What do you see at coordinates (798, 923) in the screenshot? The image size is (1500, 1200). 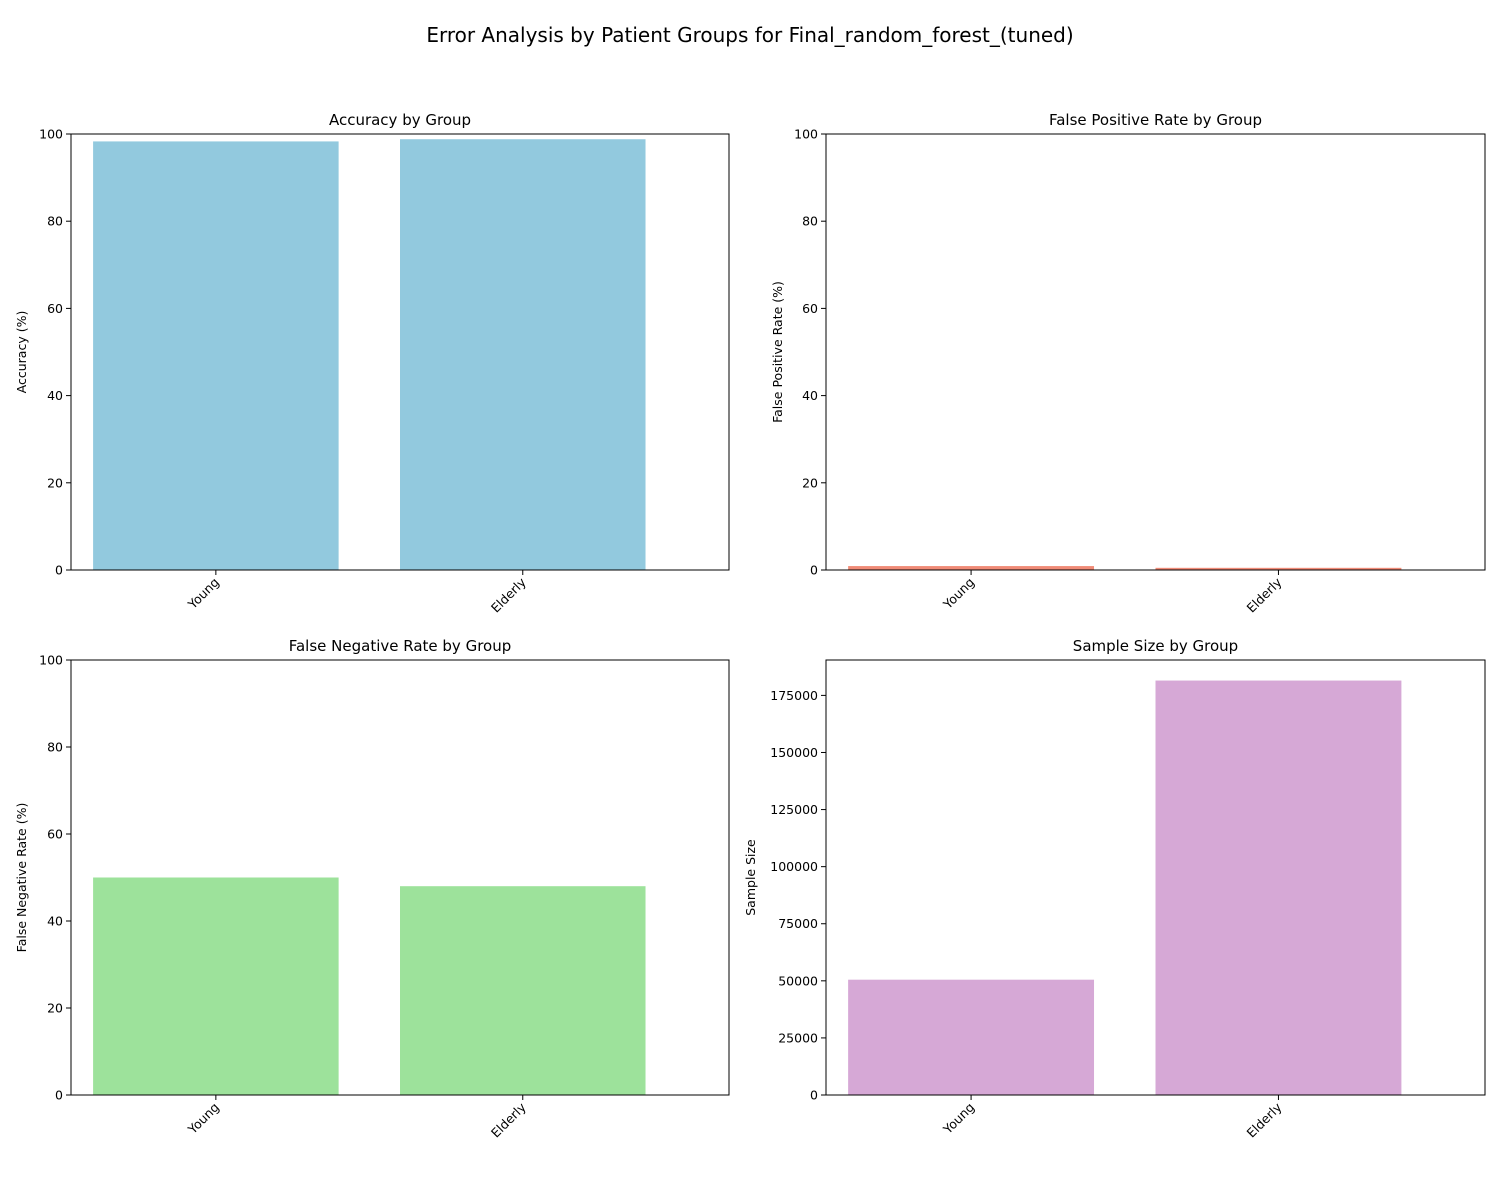 I see `y-tick-label: 75000` at bounding box center [798, 923].